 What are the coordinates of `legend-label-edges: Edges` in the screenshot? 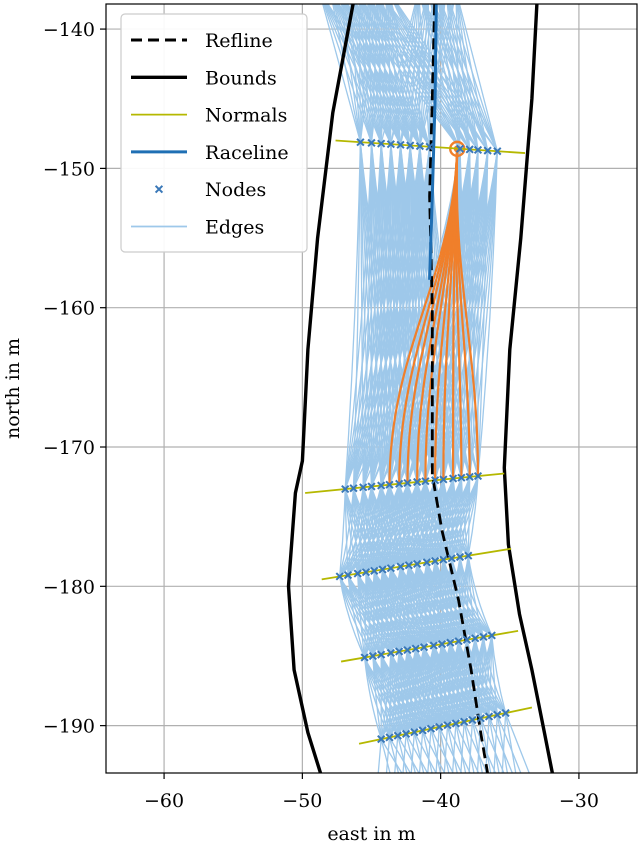 It's located at (234, 228).